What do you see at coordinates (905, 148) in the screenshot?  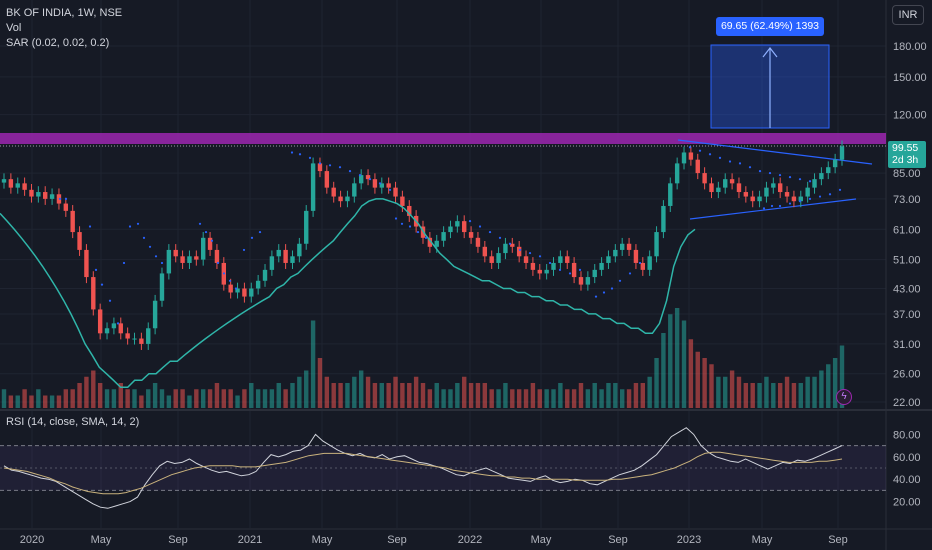 I see `last-price-value: 99.55` at bounding box center [905, 148].